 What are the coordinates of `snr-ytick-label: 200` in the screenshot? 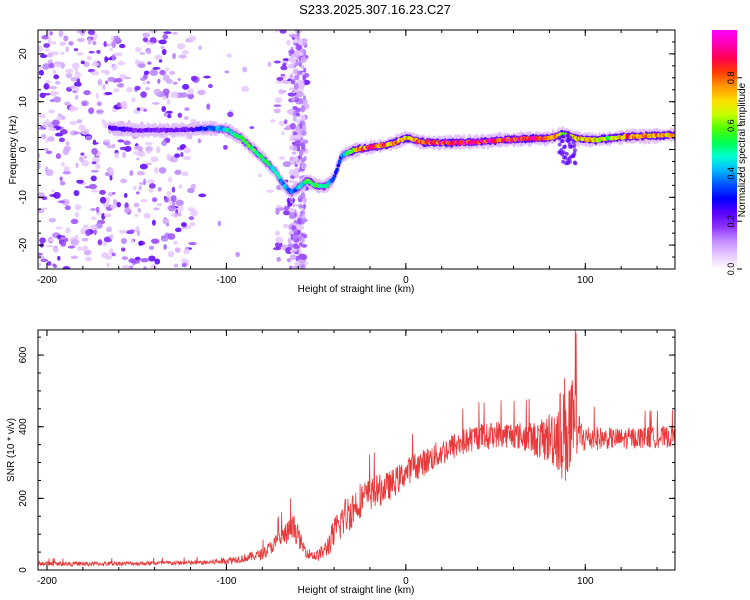 It's located at (23, 498).